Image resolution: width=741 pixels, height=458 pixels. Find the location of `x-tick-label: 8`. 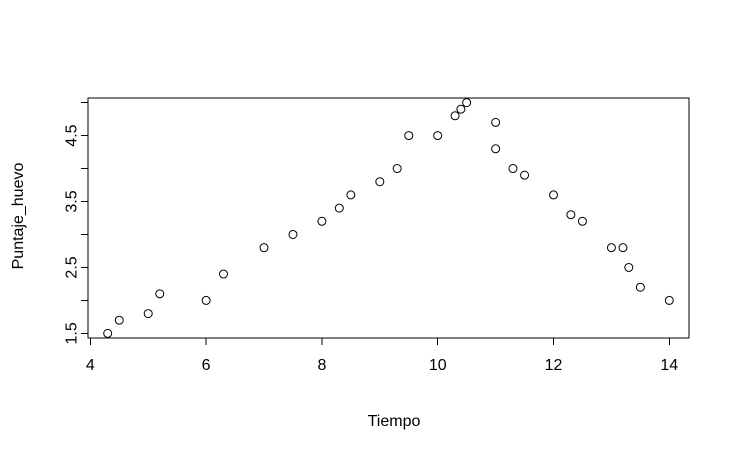

x-tick-label: 8 is located at coordinates (321, 365).